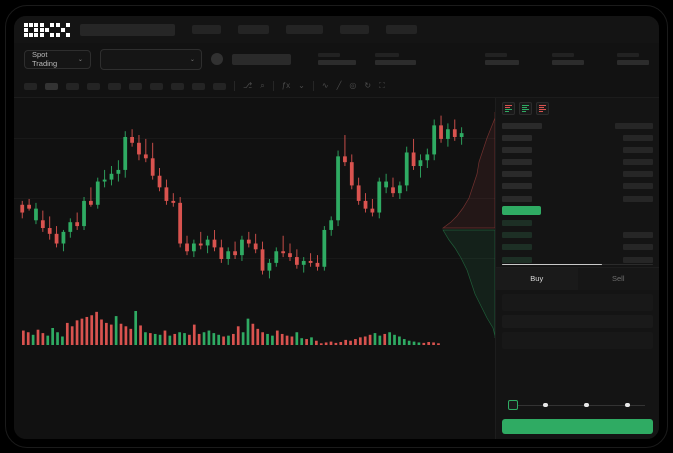 The image size is (673, 453). I want to click on orderbook-header-row, so click(577, 125).